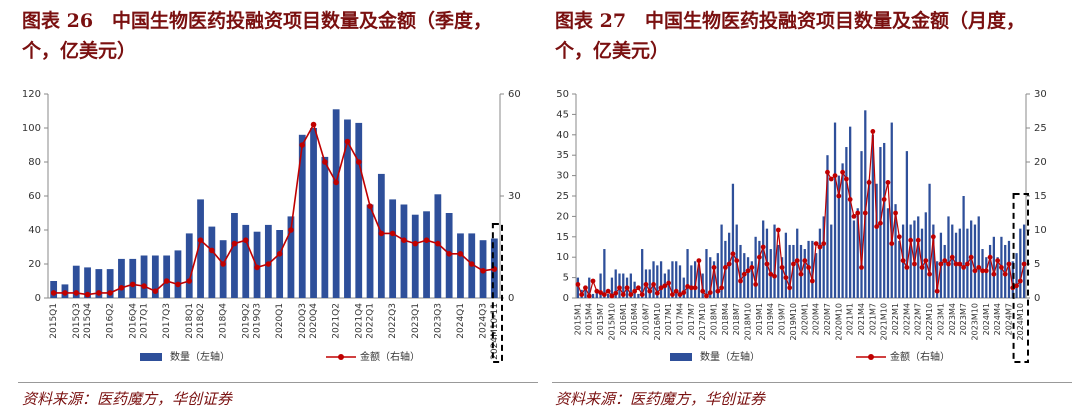 The image size is (1080, 420). I want to click on x-tick-label: 2018Q4, so click(224, 321).